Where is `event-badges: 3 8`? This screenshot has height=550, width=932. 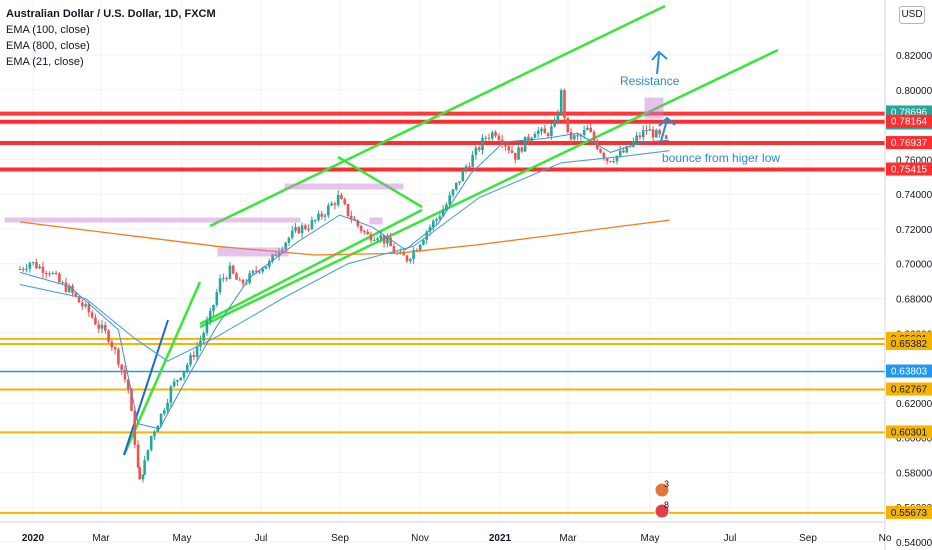 event-badges: 3 8 is located at coordinates (662, 499).